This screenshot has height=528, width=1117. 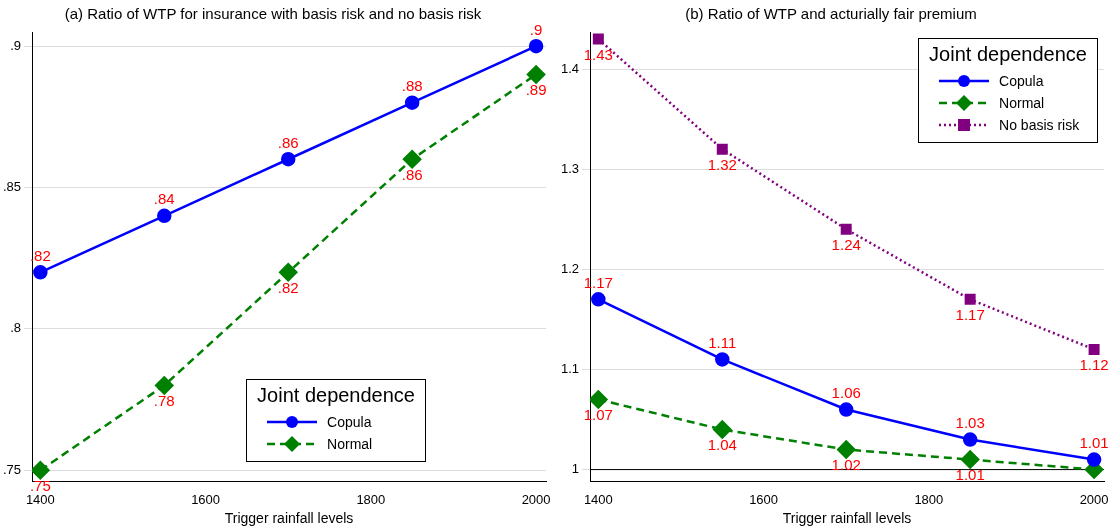 I want to click on data-label: 1.24, so click(x=846, y=244).